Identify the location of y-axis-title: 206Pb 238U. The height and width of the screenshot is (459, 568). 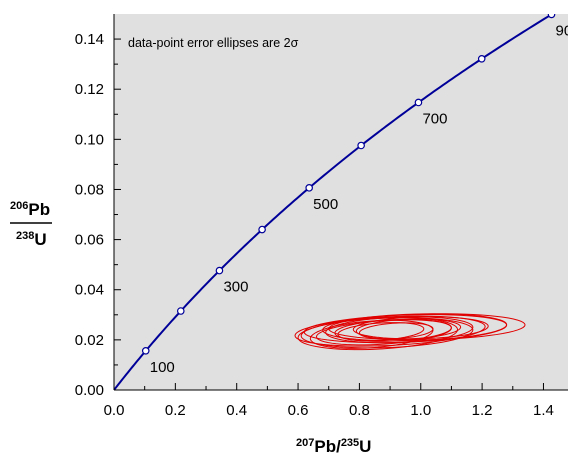
(31, 224).